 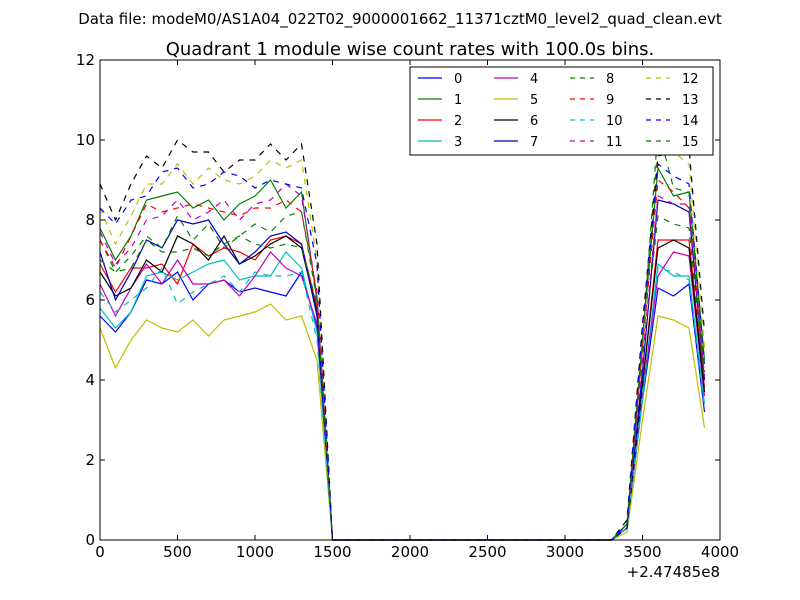 I want to click on legend-label-3: 3, so click(x=458, y=142).